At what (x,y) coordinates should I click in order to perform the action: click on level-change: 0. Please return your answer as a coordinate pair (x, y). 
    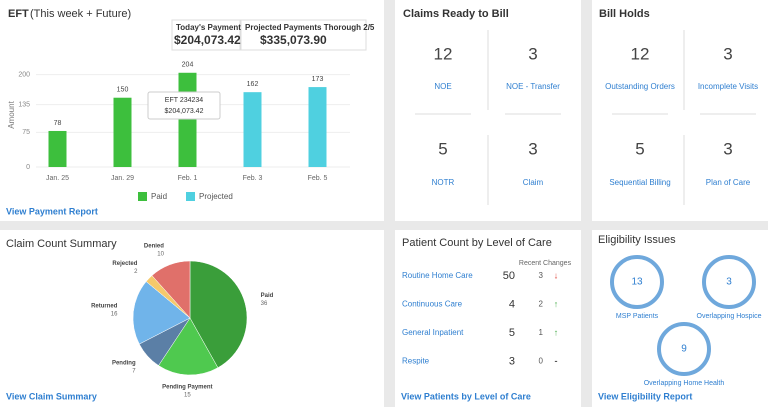
    Looking at the image, I should click on (541, 361).